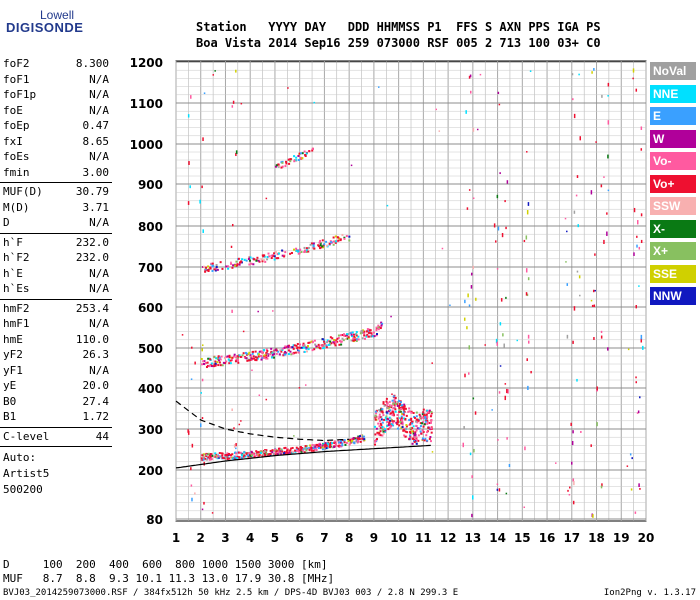 This screenshot has width=700, height=600. Describe the element at coordinates (56, 417) in the screenshot. I see `param-row: B1 1.72` at that location.